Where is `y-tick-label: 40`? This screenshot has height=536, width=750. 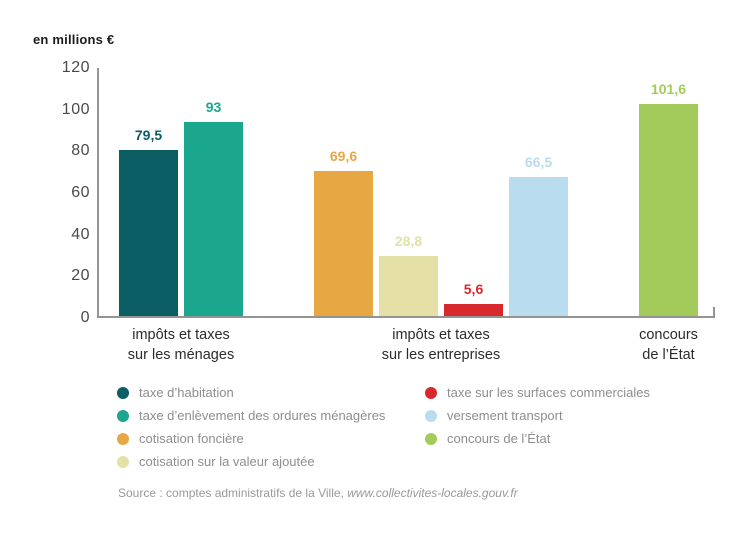 y-tick-label: 40 is located at coordinates (80, 234).